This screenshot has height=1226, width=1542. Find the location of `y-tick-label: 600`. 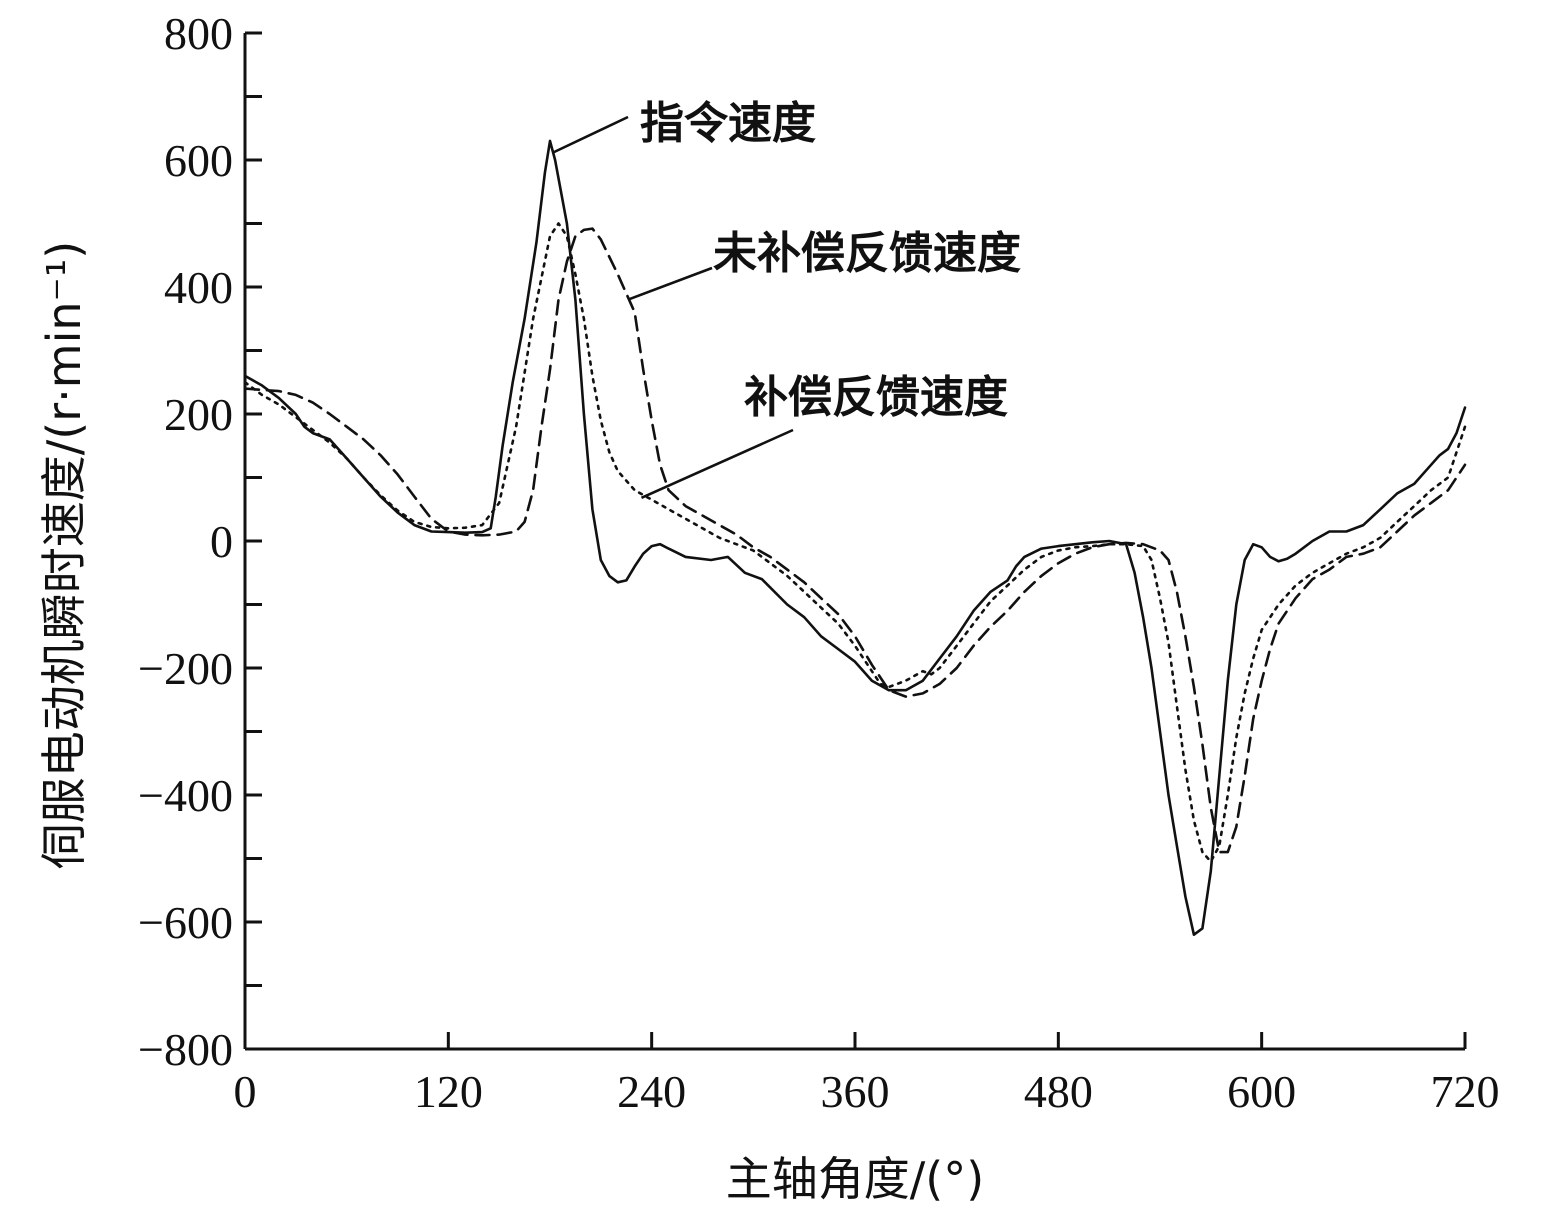

y-tick-label: 600 is located at coordinates (198, 160).